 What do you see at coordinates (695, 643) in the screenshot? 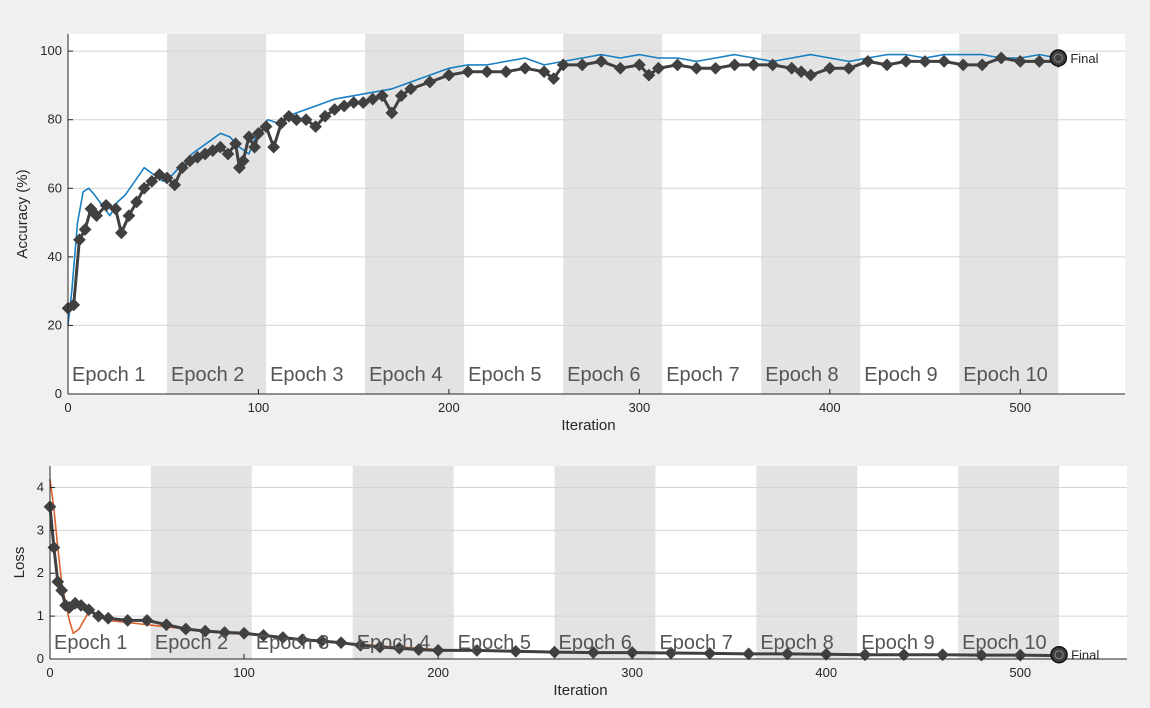
I see `epoch-label: Epoch 7` at bounding box center [695, 643].